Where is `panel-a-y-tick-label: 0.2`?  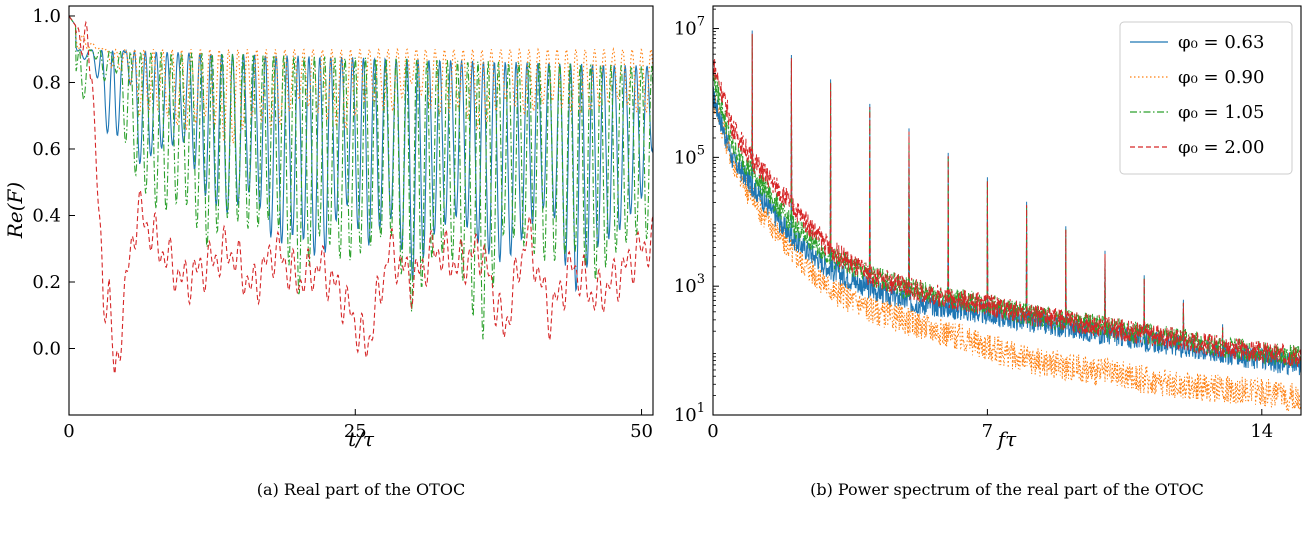
panel-a-y-tick-label: 0.2 is located at coordinates (46, 282).